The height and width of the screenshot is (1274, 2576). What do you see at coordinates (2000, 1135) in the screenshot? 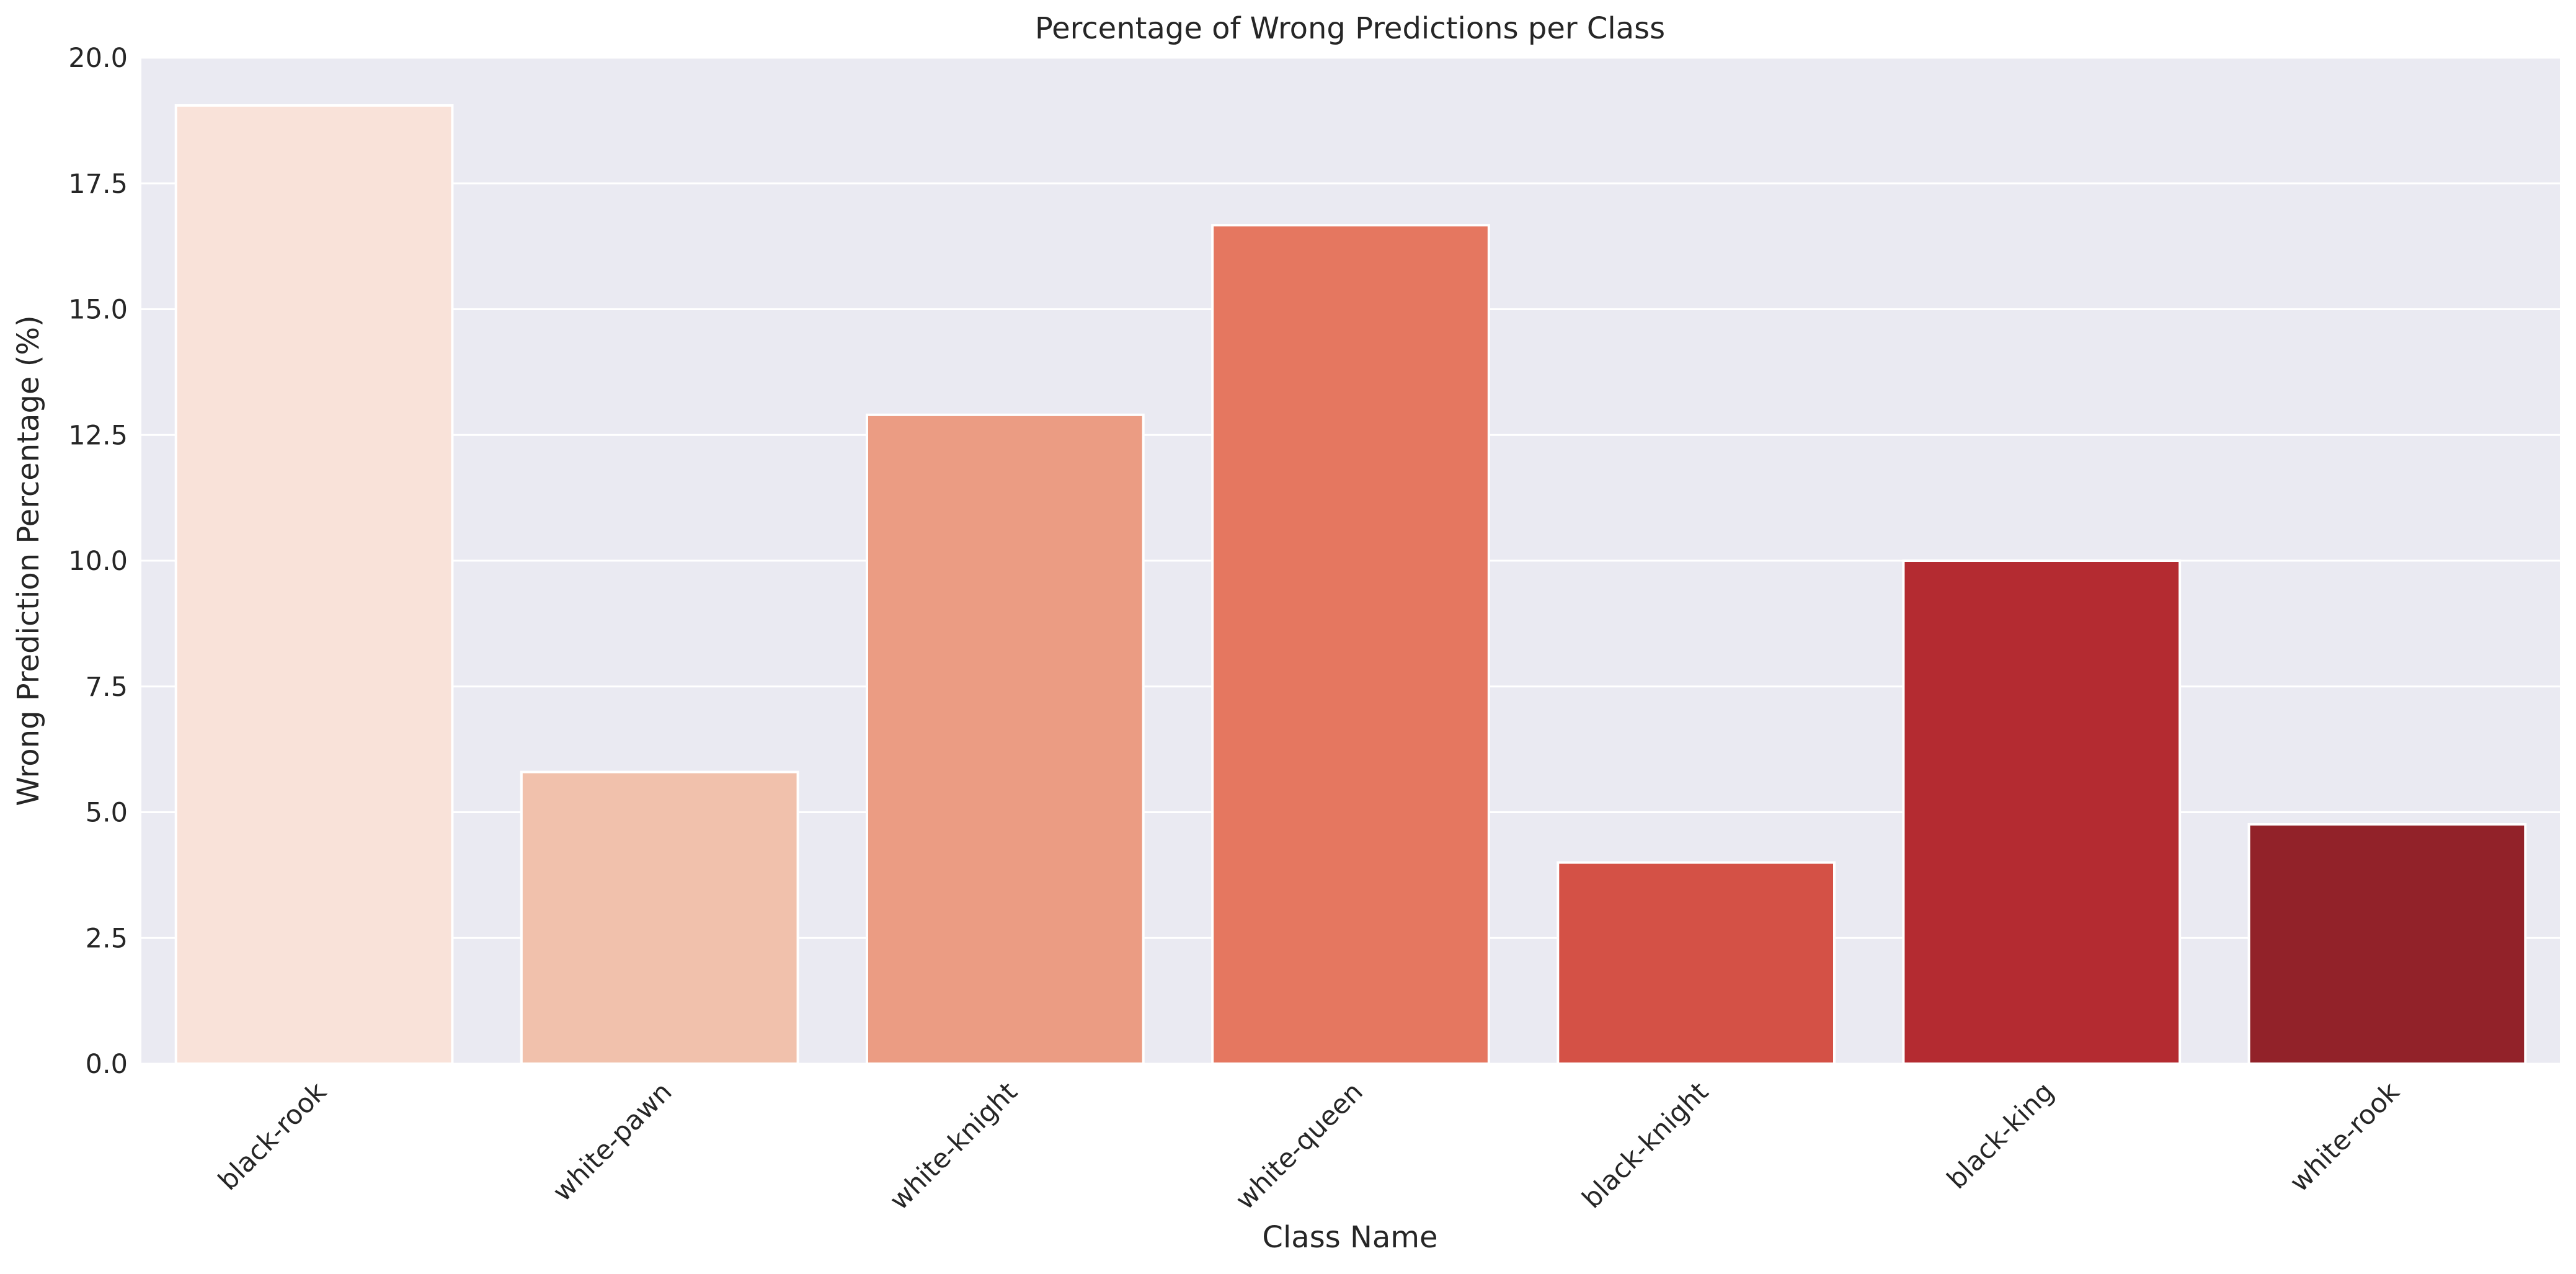
I see `x-tick-label: black-king` at bounding box center [2000, 1135].